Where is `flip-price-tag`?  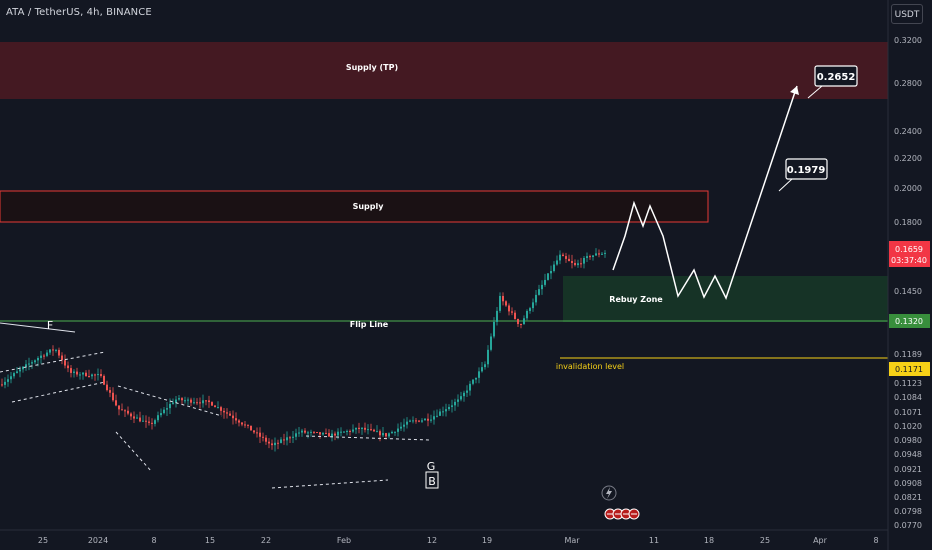
flip-price-tag is located at coordinates (909, 321).